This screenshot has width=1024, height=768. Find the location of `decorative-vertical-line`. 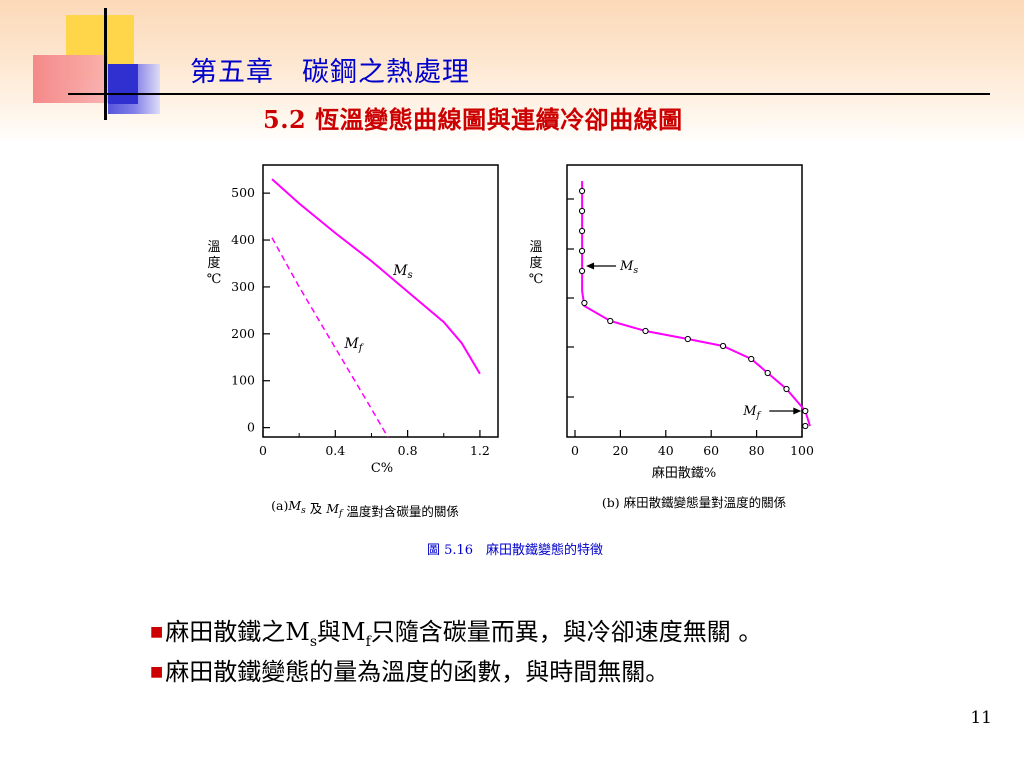

decorative-vertical-line is located at coordinates (105, 64).